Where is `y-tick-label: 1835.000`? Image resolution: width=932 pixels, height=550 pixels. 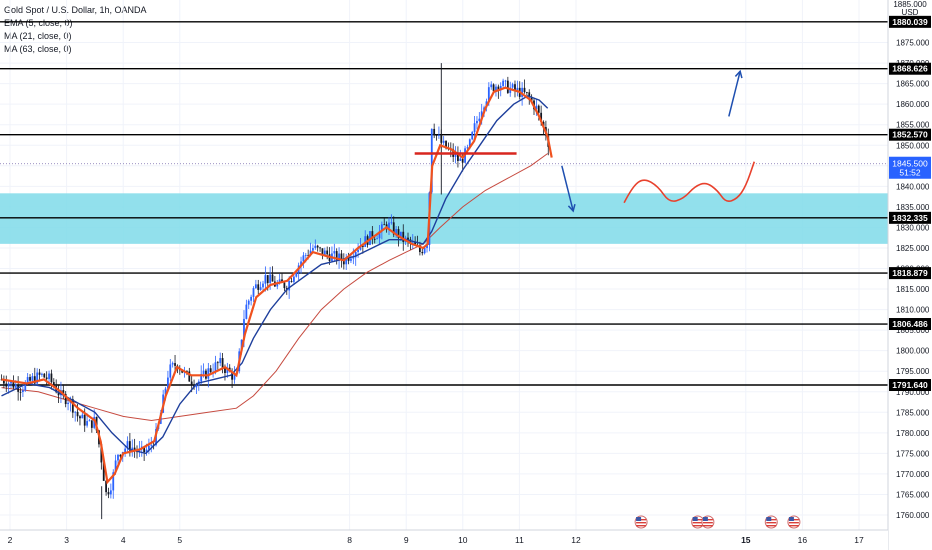
y-tick-label: 1835.000 is located at coordinates (913, 207).